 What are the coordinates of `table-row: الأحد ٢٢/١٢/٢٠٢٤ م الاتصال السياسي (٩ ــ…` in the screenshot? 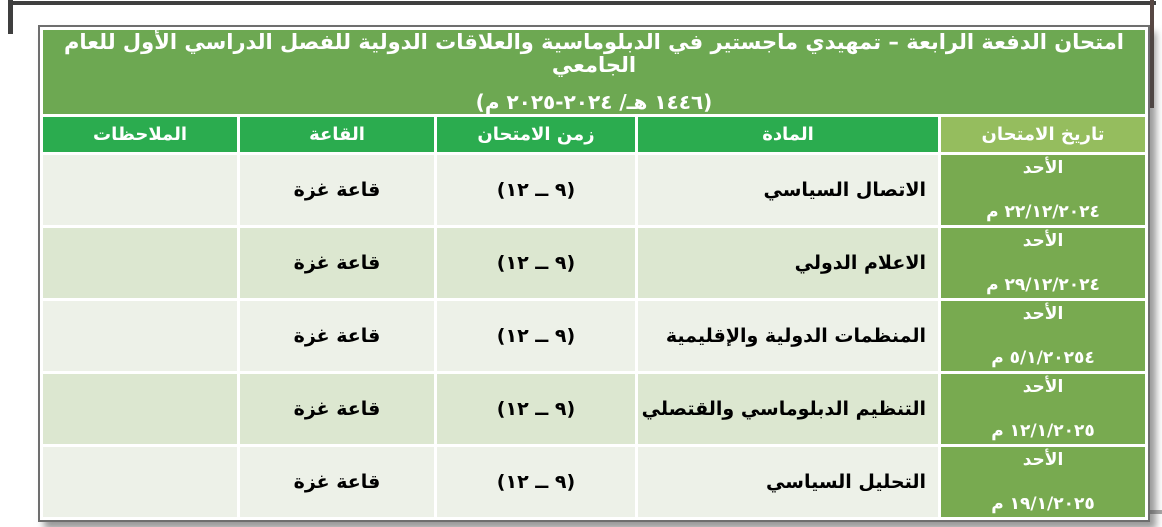 It's located at (594, 190).